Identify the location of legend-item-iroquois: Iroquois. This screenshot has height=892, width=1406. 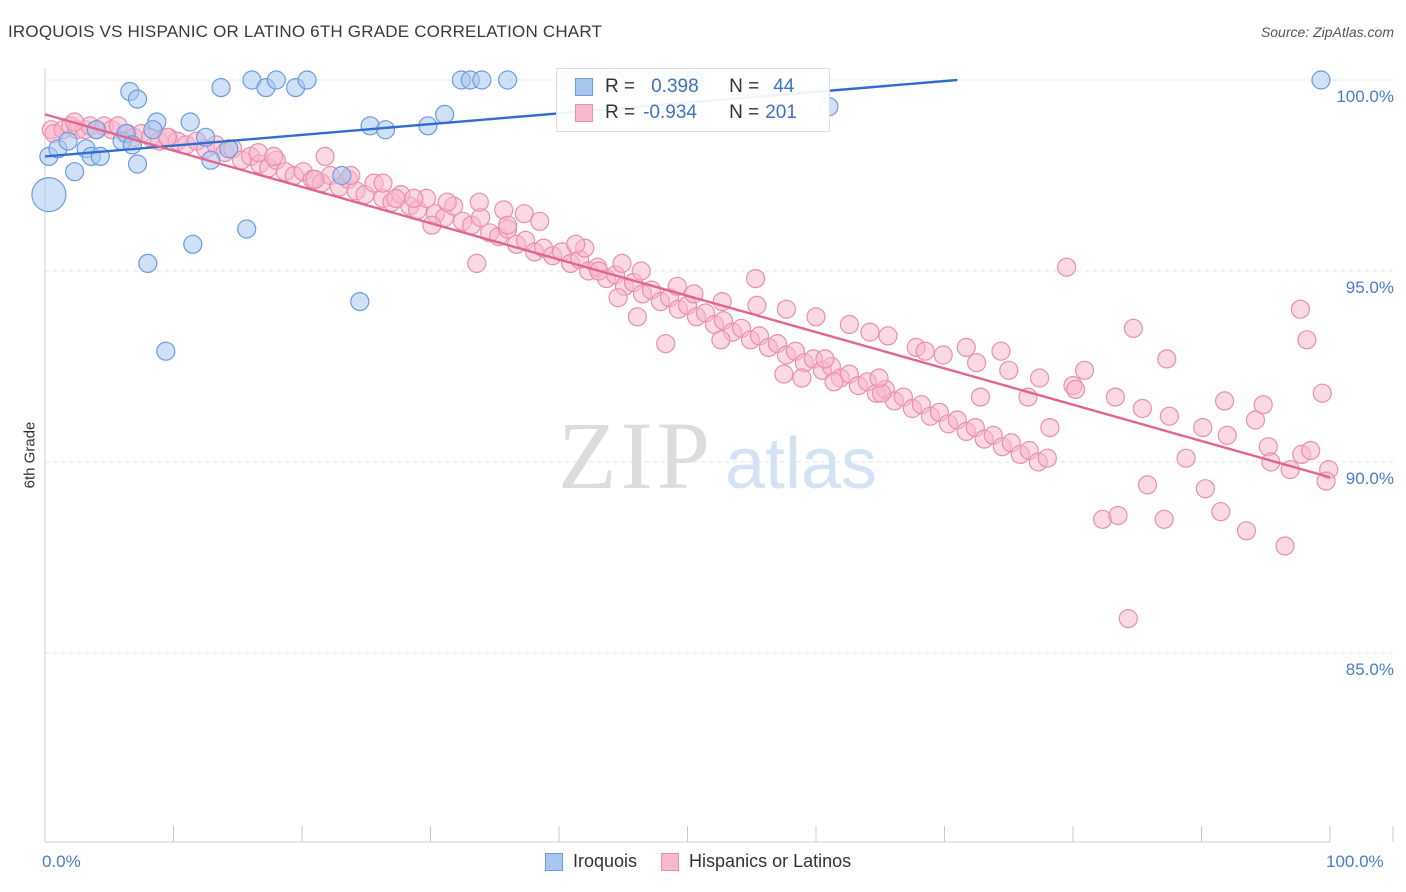
(591, 861).